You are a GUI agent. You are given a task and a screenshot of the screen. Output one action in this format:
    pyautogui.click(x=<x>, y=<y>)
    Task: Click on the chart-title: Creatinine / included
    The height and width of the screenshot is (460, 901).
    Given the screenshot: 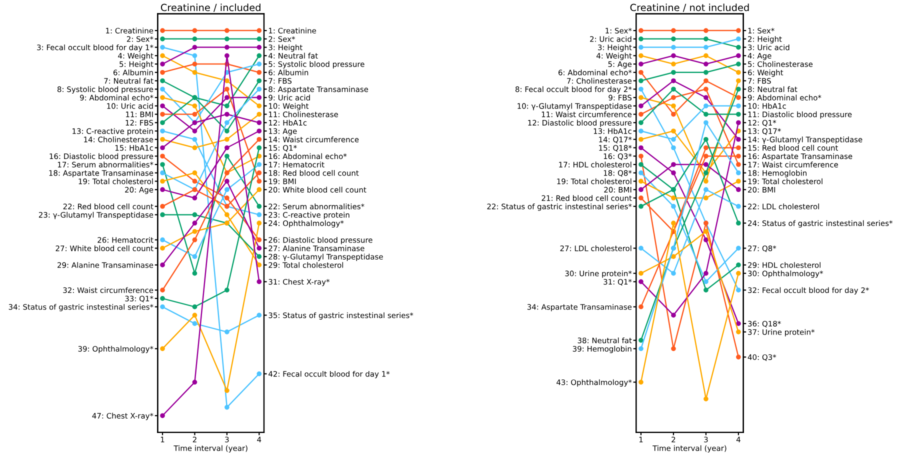 What is the action you would take?
    pyautogui.click(x=210, y=8)
    